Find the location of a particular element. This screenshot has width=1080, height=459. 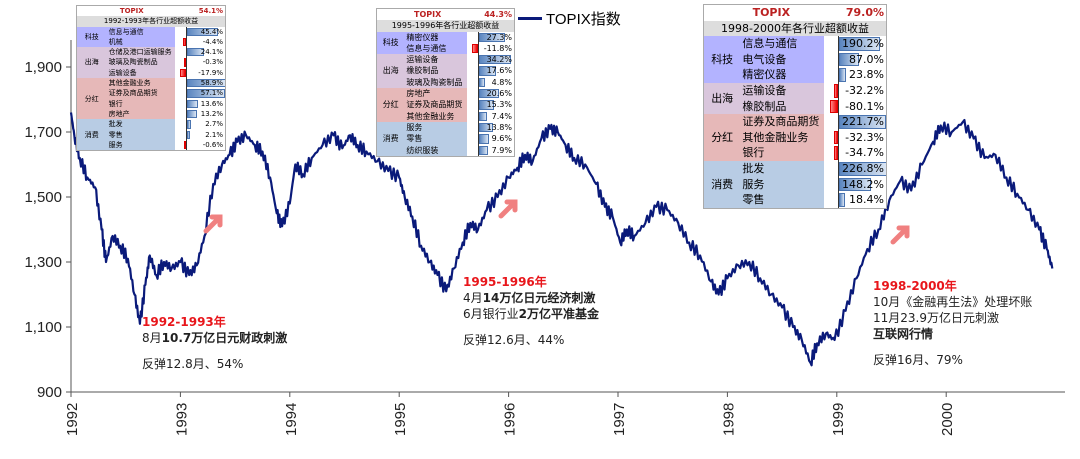

inset-industry: 运输设备 is located at coordinates (436, 60).